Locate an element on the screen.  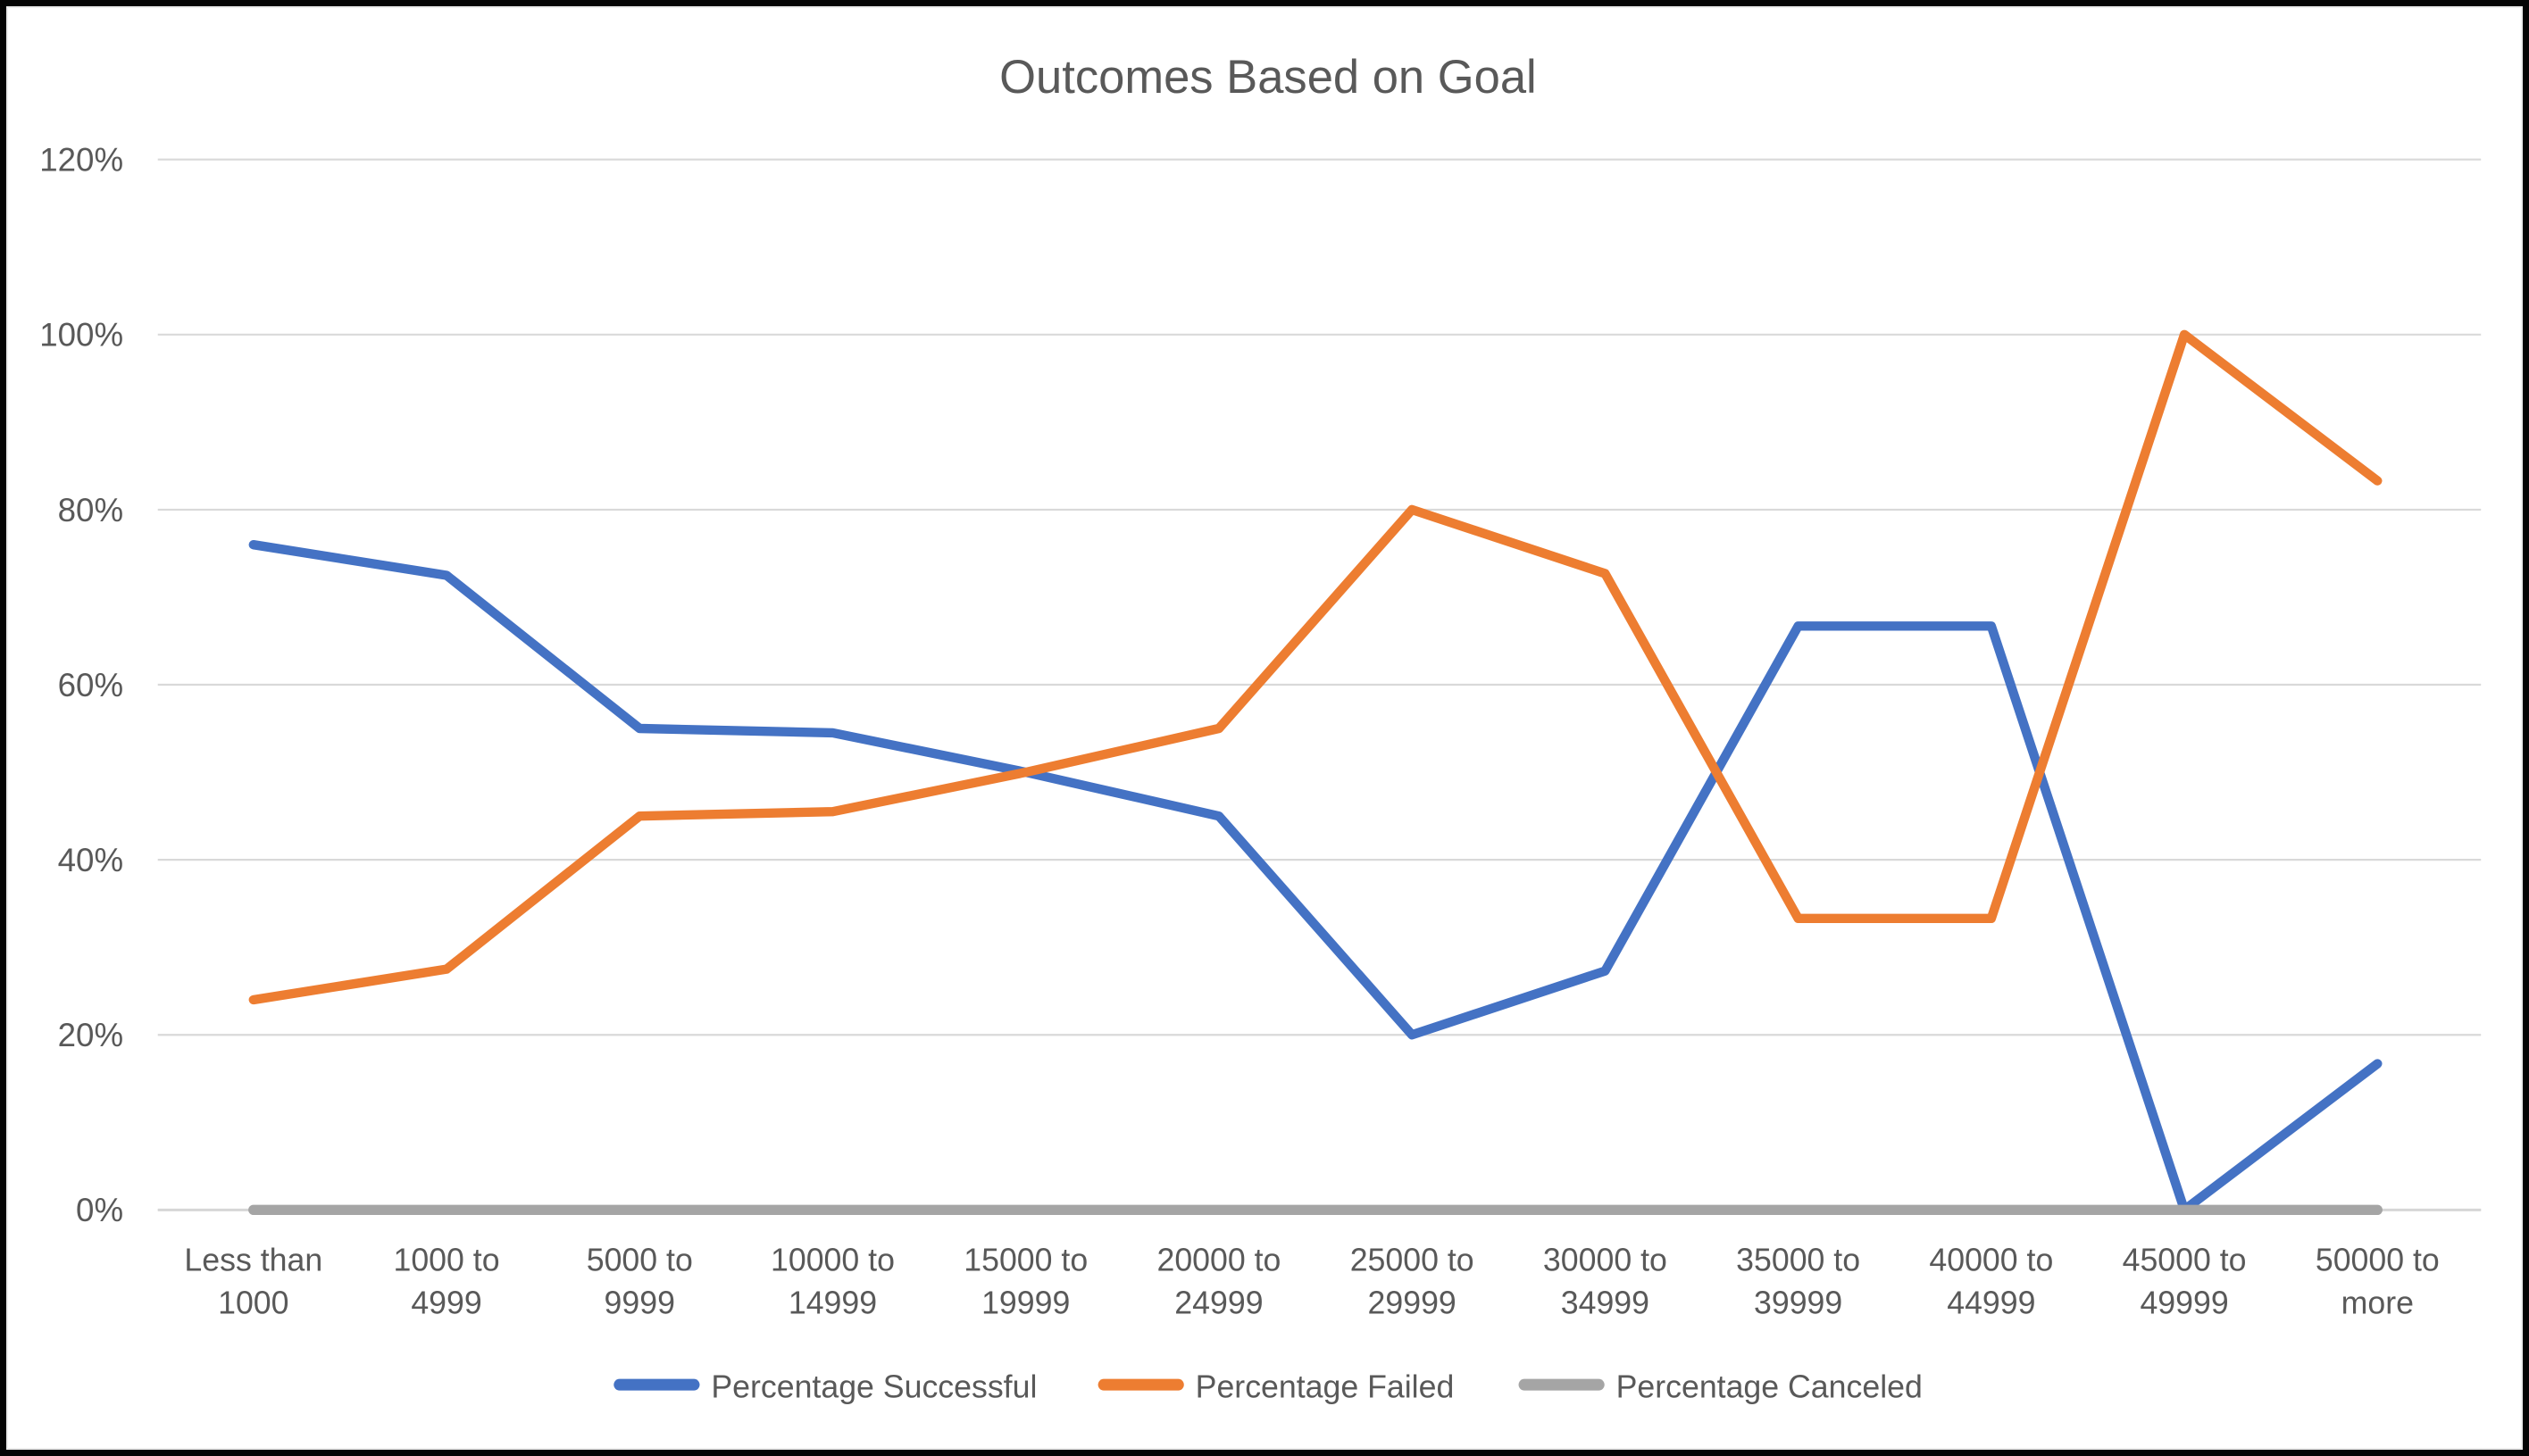
x-tick-label-45000-to-49999: 45000 to 49999 is located at coordinates (2185, 1282).